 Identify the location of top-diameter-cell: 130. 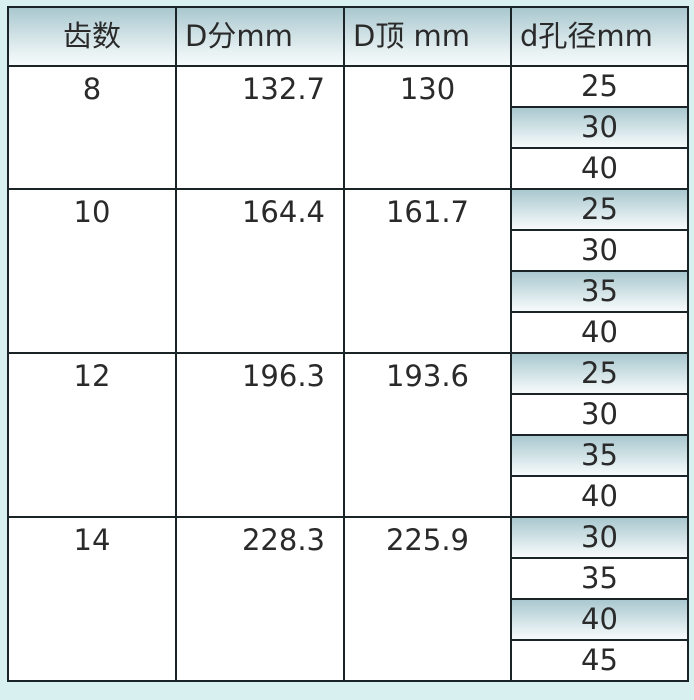
(427, 127).